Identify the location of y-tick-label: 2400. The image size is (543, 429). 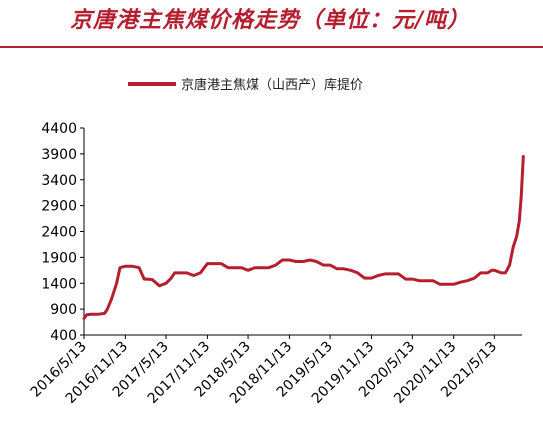
(59, 233).